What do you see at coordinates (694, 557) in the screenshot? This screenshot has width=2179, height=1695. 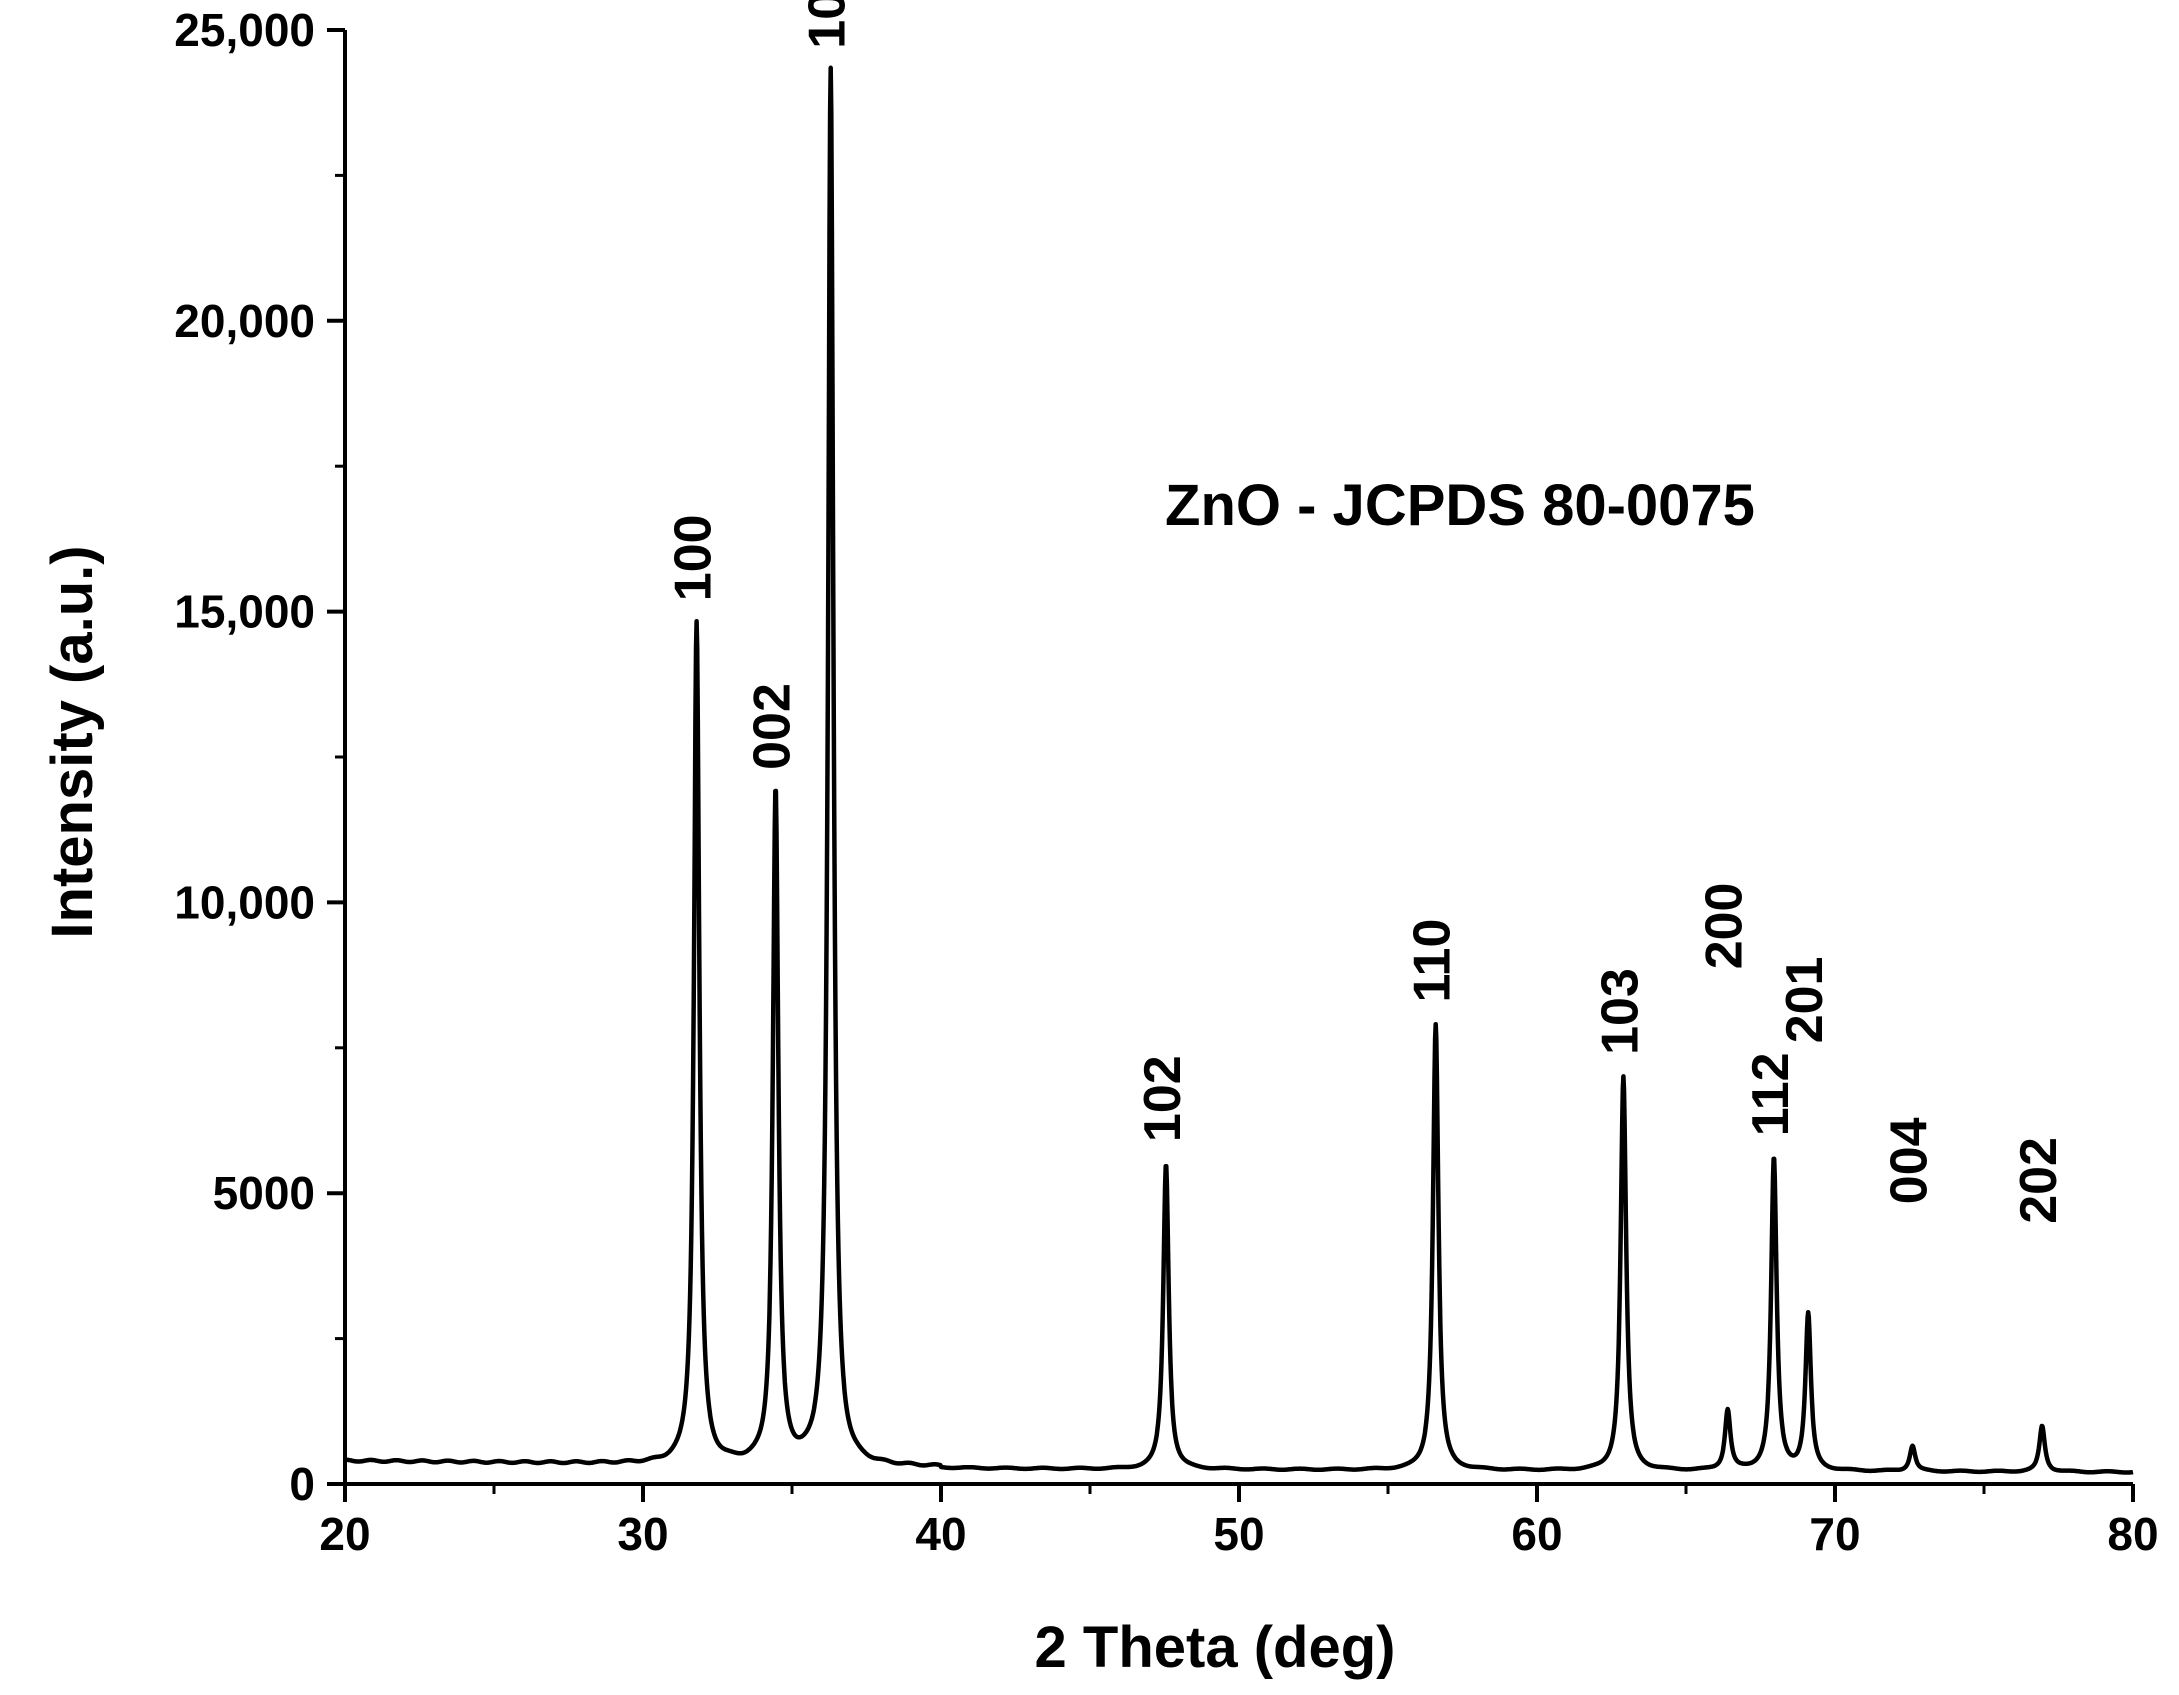 I see `peak-label-100: 100` at bounding box center [694, 557].